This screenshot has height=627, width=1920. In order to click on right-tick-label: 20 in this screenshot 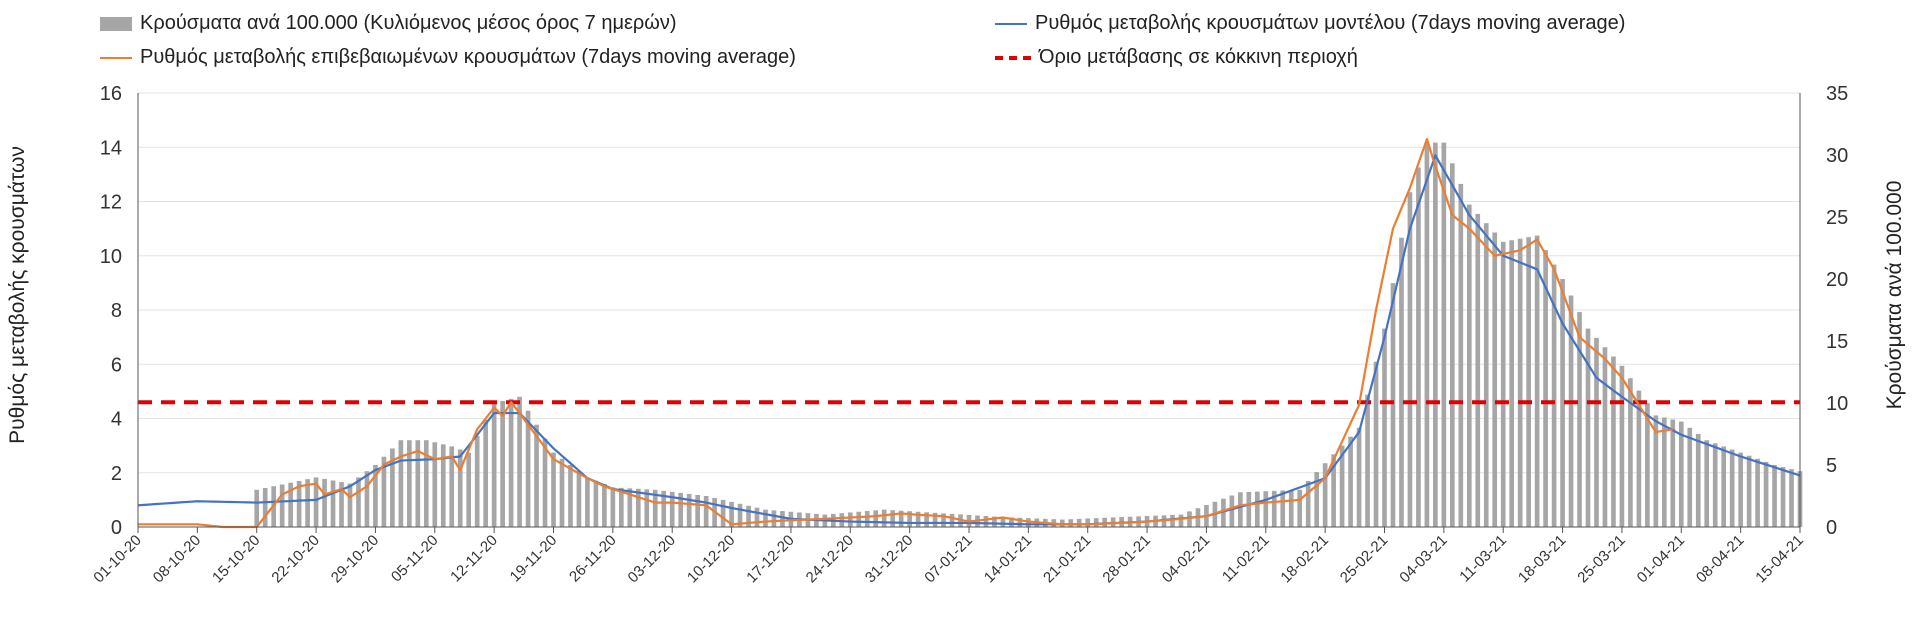, I will do `click(1837, 280)`.